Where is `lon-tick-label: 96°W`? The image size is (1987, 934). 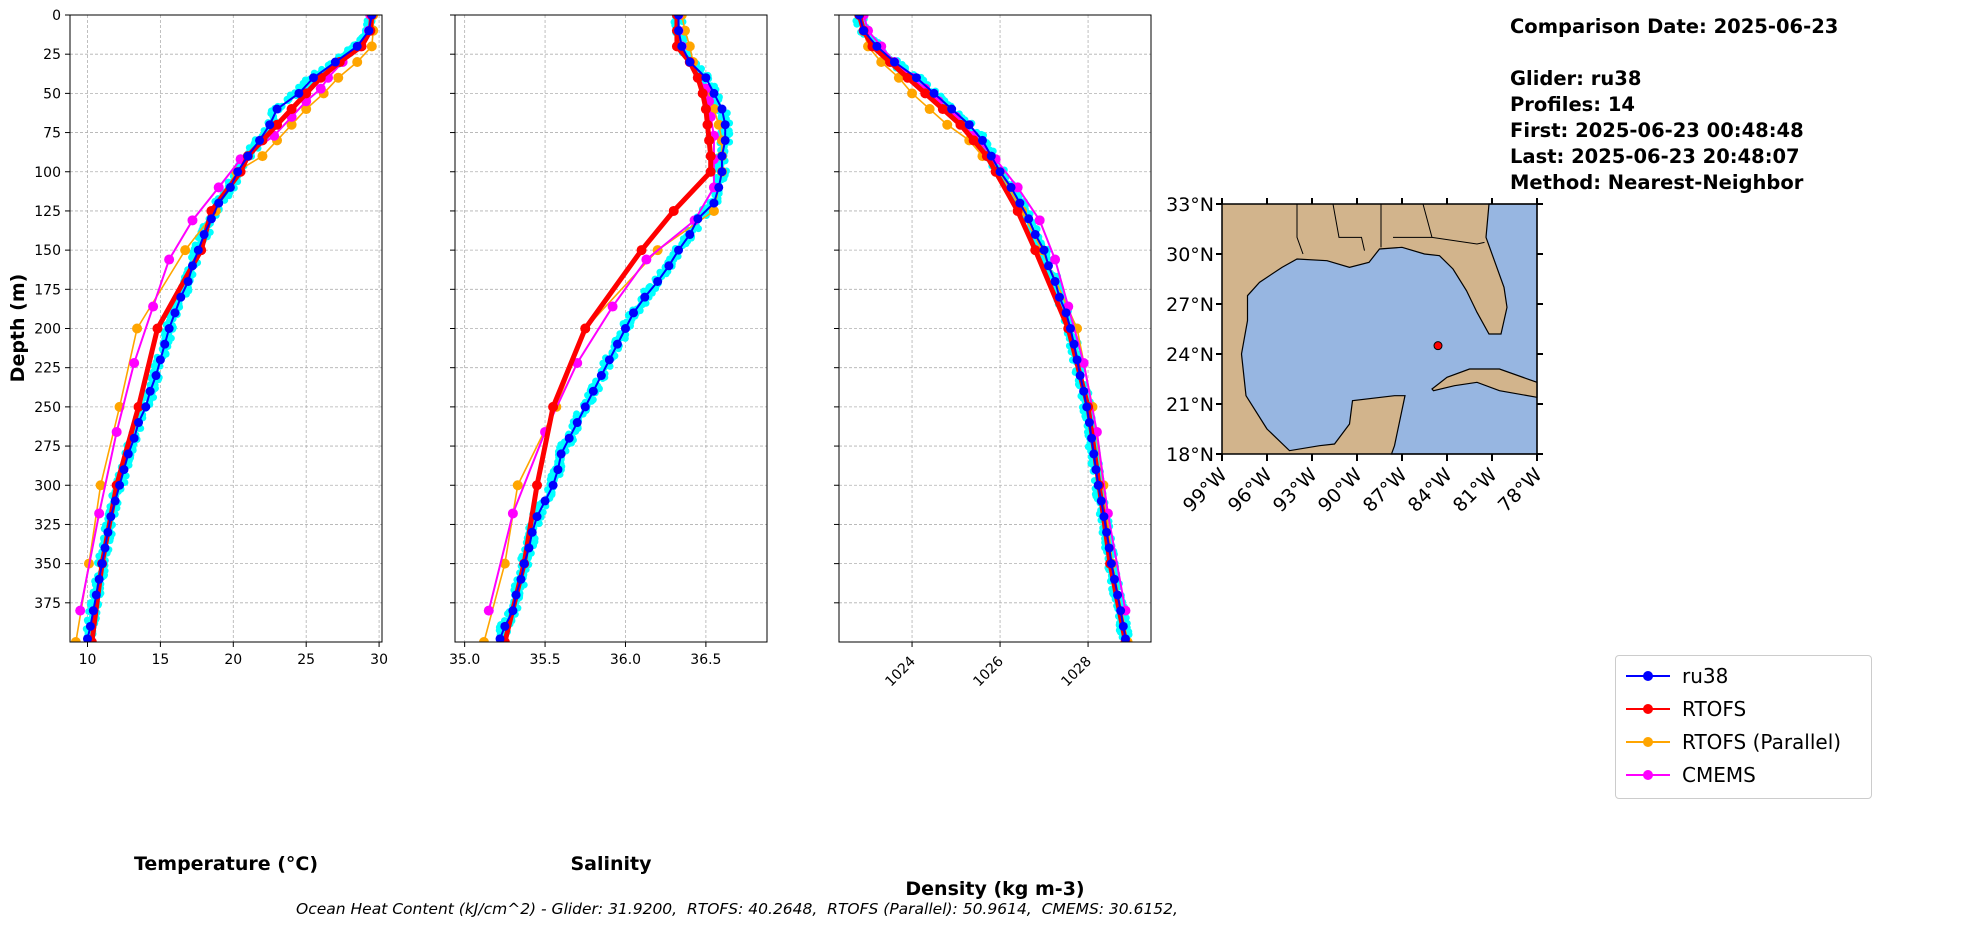
lon-tick-label: 96°W is located at coordinates (1250, 490).